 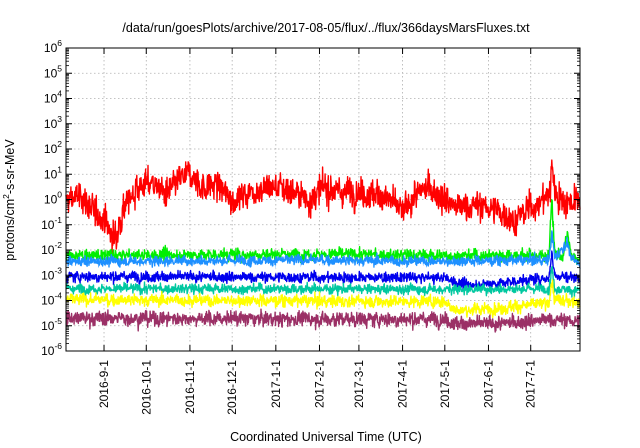 I want to click on x-tick-label: 2017-6-1, so click(x=488, y=384).